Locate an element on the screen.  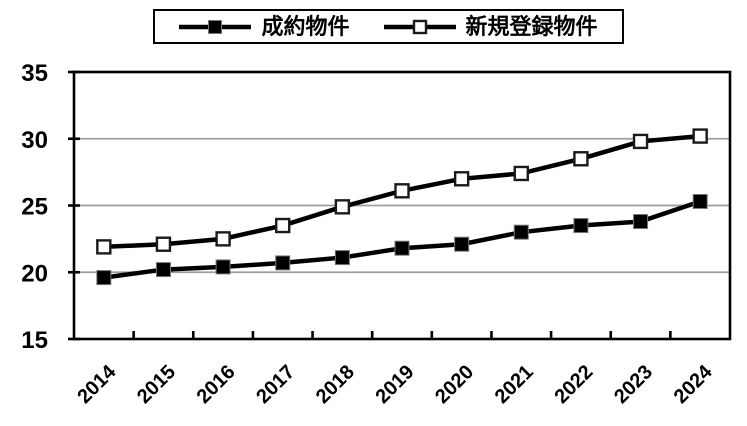
x-axis-tick-label: 2019 is located at coordinates (395, 384).